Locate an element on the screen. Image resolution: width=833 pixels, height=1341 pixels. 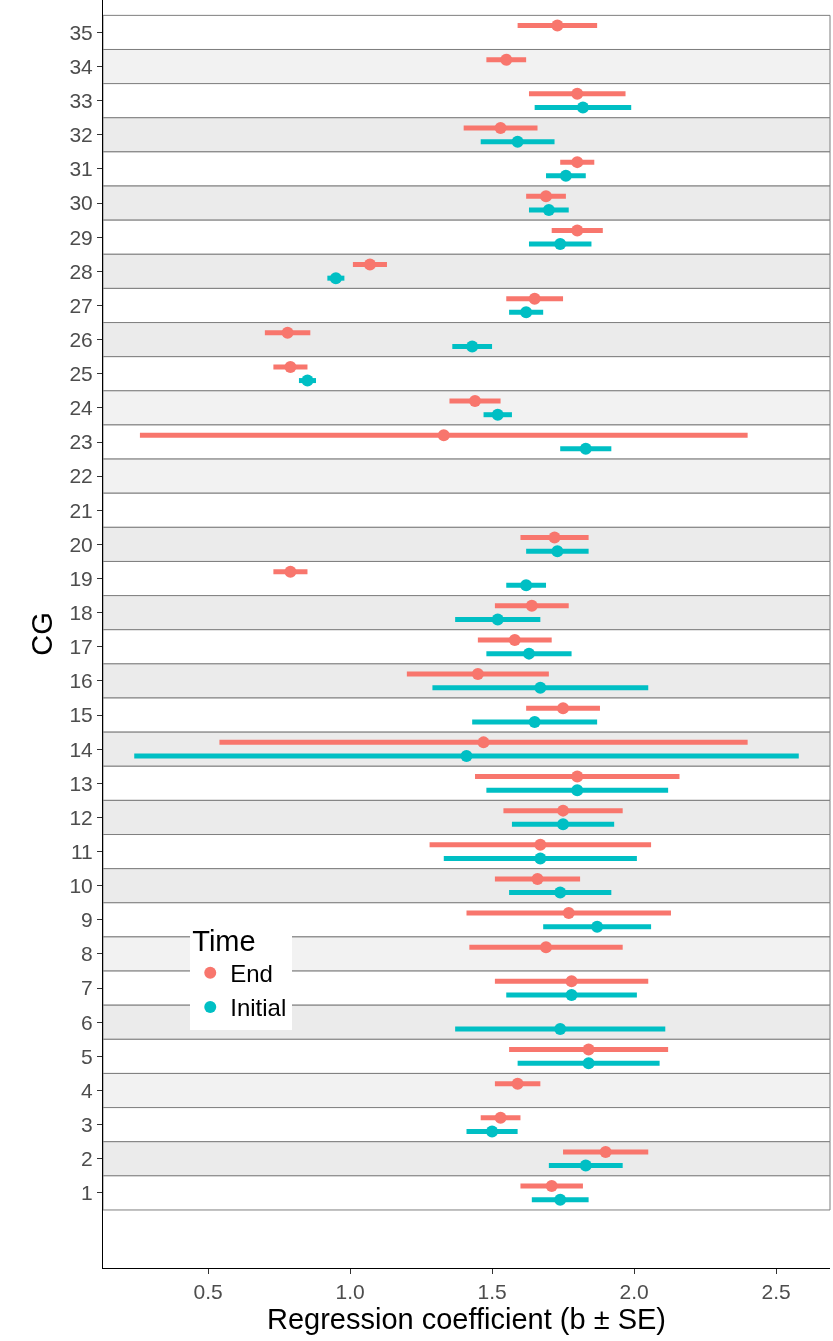
y-tick-label: 3 is located at coordinates (87, 1124).